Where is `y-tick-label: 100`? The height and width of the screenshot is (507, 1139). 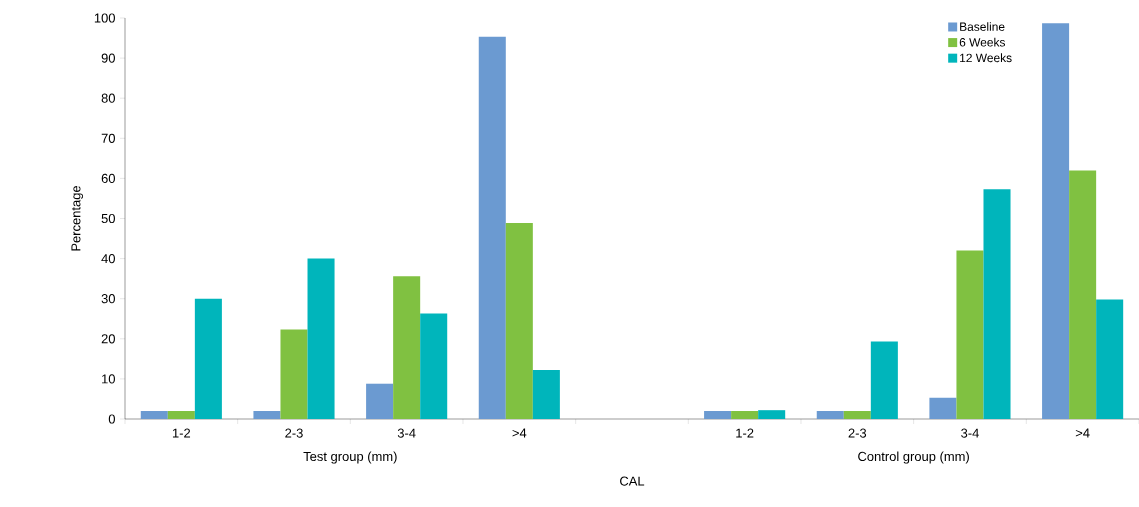 y-tick-label: 100 is located at coordinates (104, 18).